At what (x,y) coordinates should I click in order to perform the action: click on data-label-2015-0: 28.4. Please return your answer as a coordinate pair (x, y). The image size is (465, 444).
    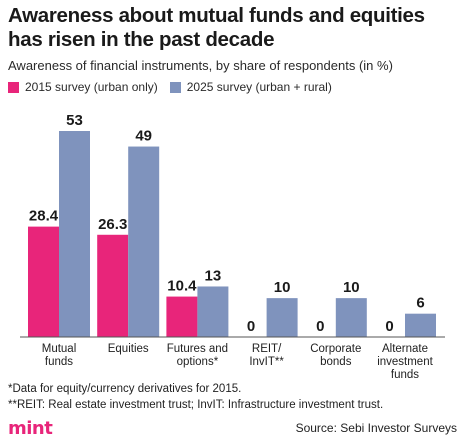
    Looking at the image, I should click on (44, 216).